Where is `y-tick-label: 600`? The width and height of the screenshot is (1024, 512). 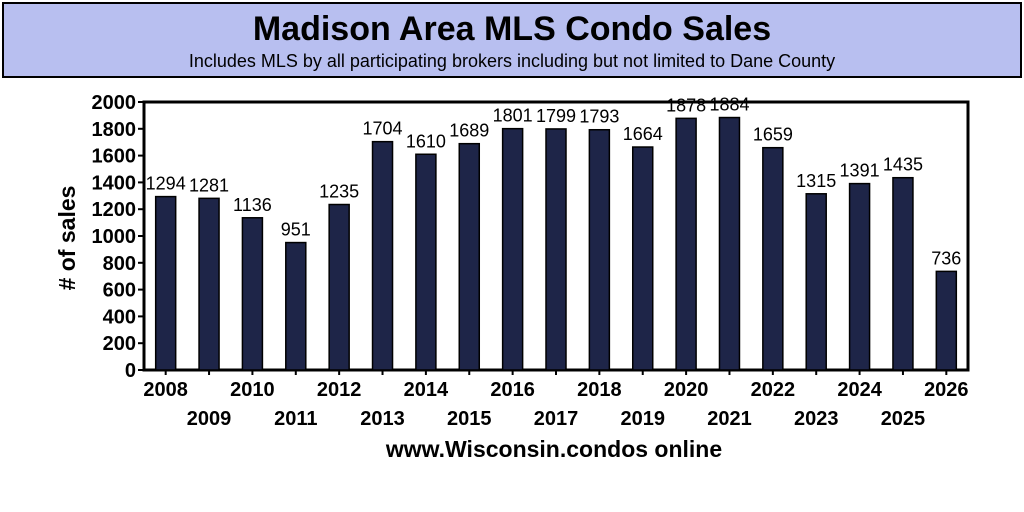
y-tick-label: 600 is located at coordinates (119, 291).